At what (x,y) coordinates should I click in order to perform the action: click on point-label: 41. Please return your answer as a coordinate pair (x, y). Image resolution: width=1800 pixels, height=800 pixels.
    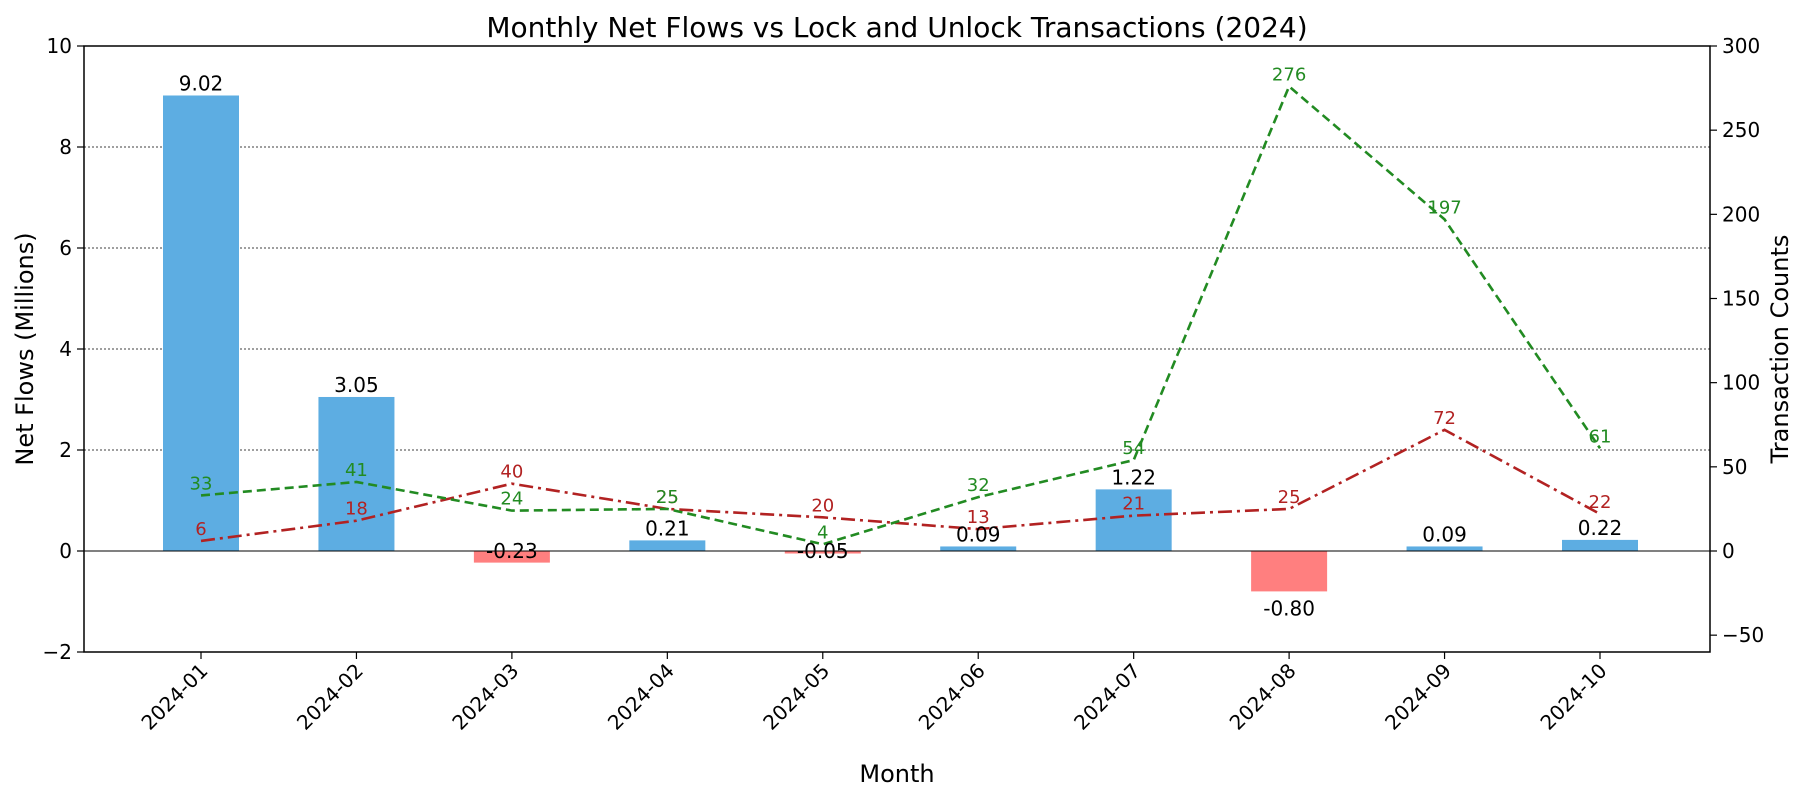
    Looking at the image, I should click on (356, 470).